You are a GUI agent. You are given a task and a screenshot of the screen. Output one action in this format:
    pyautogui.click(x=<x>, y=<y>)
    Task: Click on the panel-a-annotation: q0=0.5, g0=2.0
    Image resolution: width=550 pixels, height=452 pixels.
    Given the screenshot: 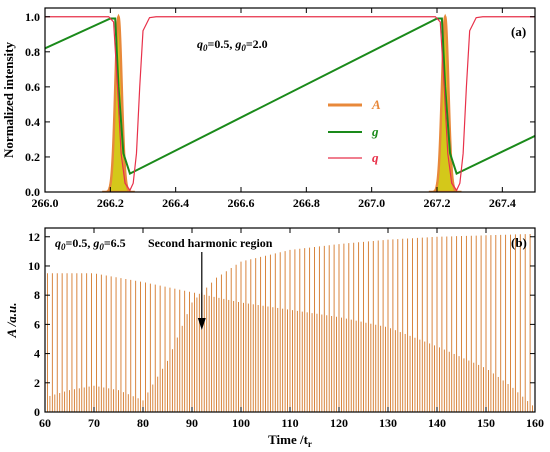 What is the action you would take?
    pyautogui.click(x=232, y=45)
    